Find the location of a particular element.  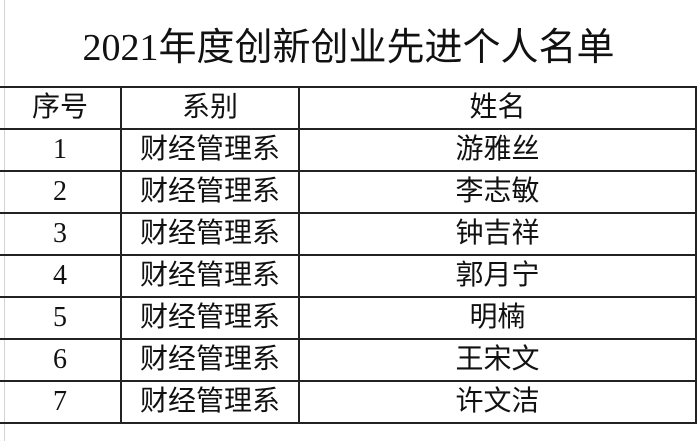

table-row: 5 财经管理系 明楠 is located at coordinates (348, 318).